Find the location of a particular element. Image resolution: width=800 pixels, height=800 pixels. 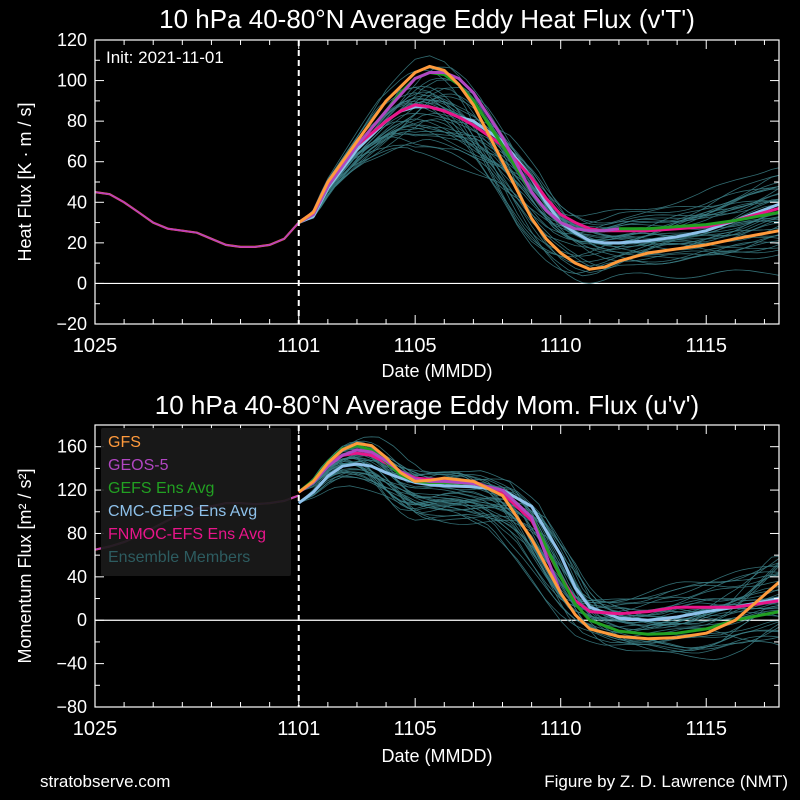

analysis-line is located at coordinates (197, 219).